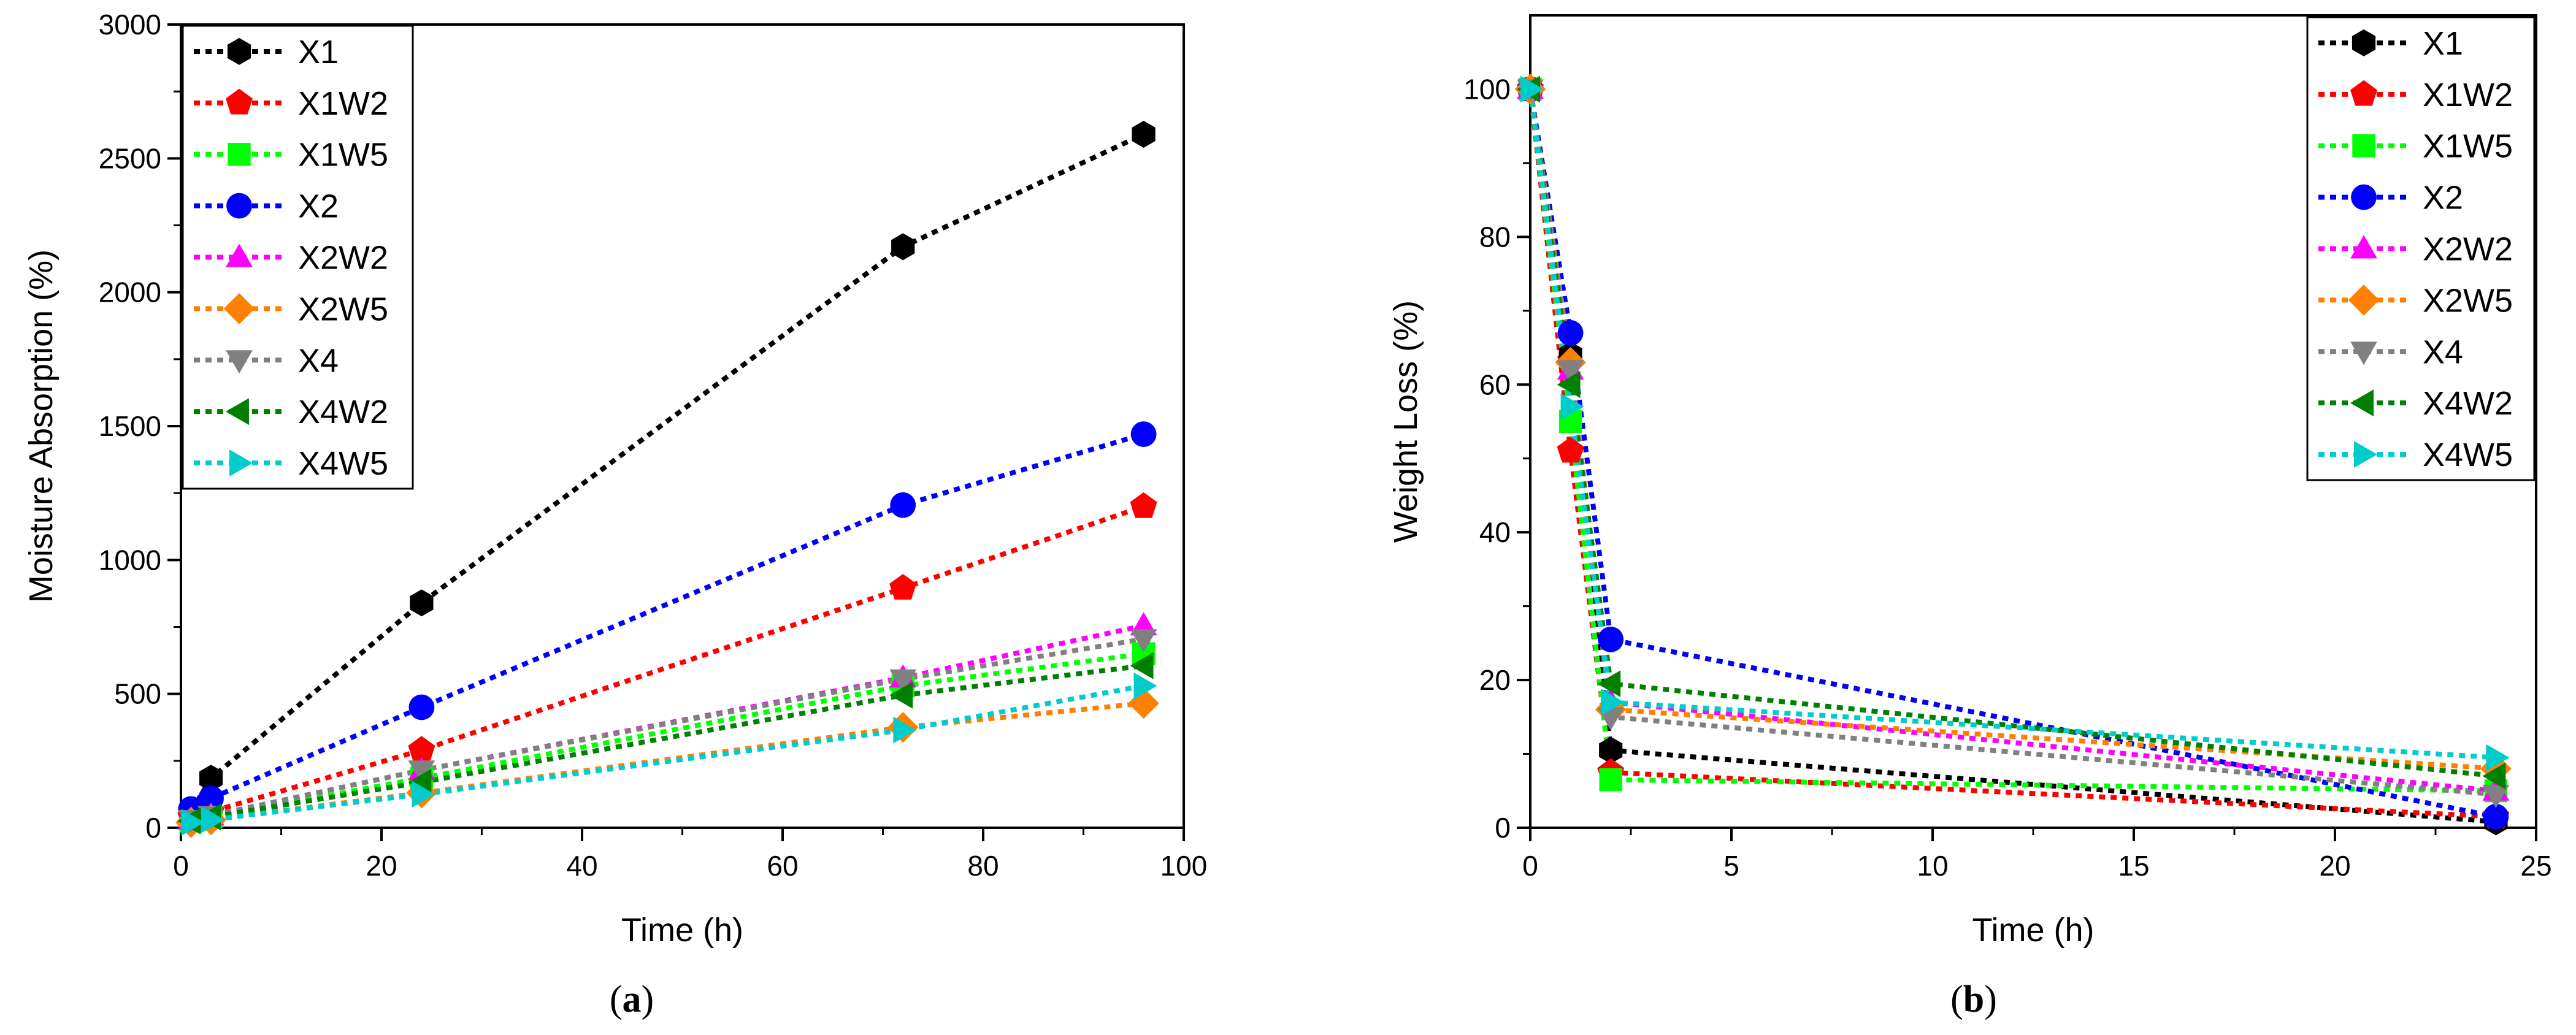 The width and height of the screenshot is (2576, 1035). What do you see at coordinates (1184, 866) in the screenshot?
I see `x-tick-label: 100` at bounding box center [1184, 866].